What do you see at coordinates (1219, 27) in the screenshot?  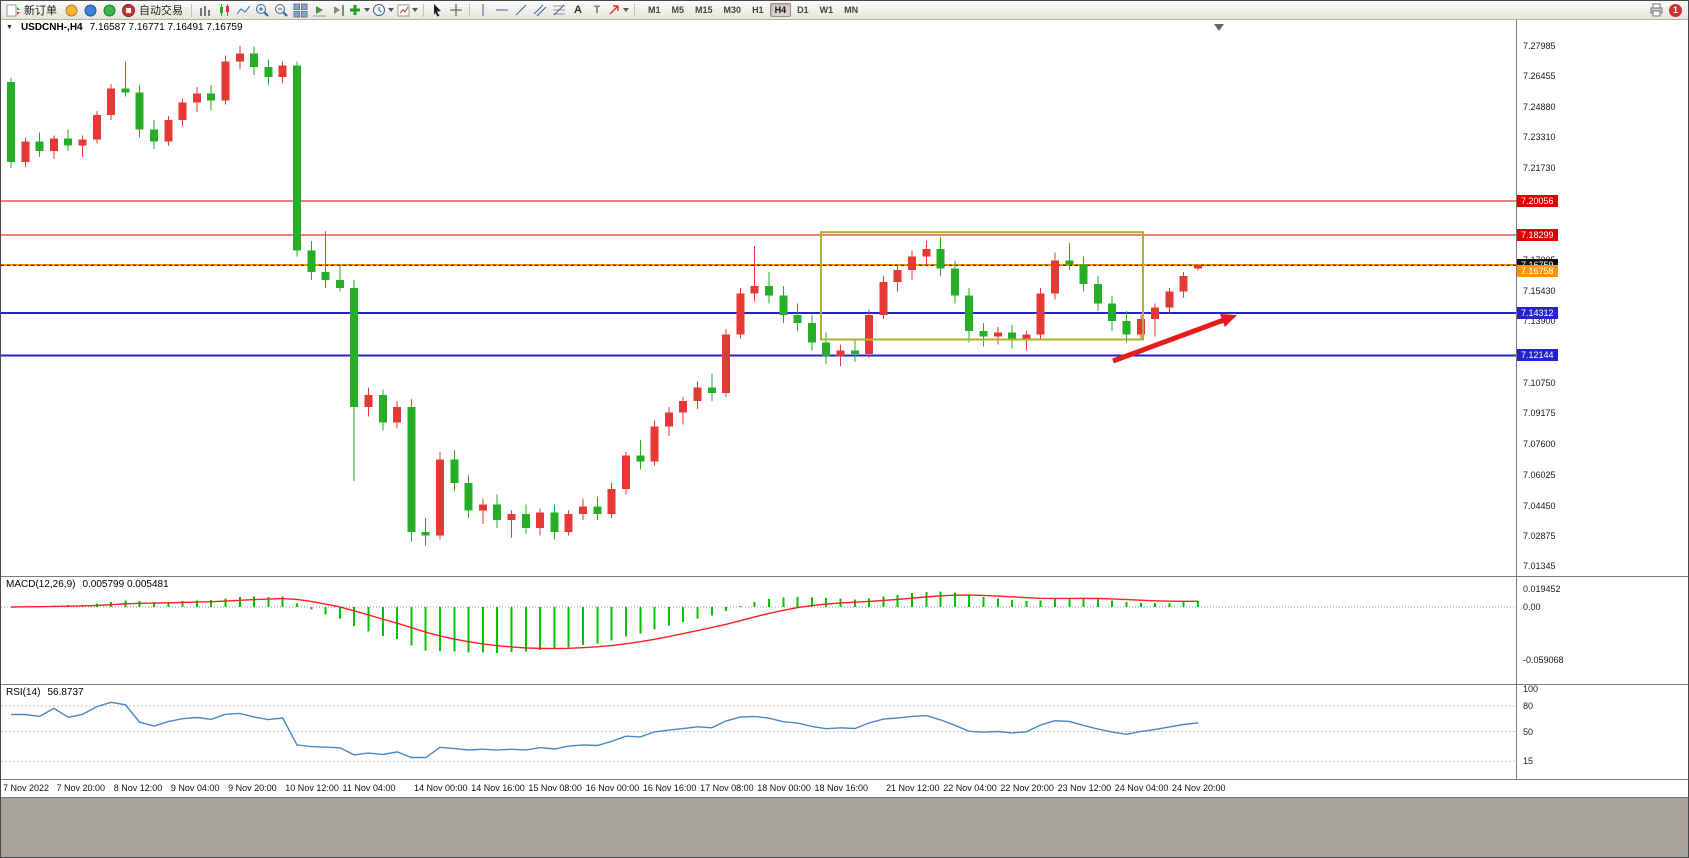 I see `chart-shift-marker` at bounding box center [1219, 27].